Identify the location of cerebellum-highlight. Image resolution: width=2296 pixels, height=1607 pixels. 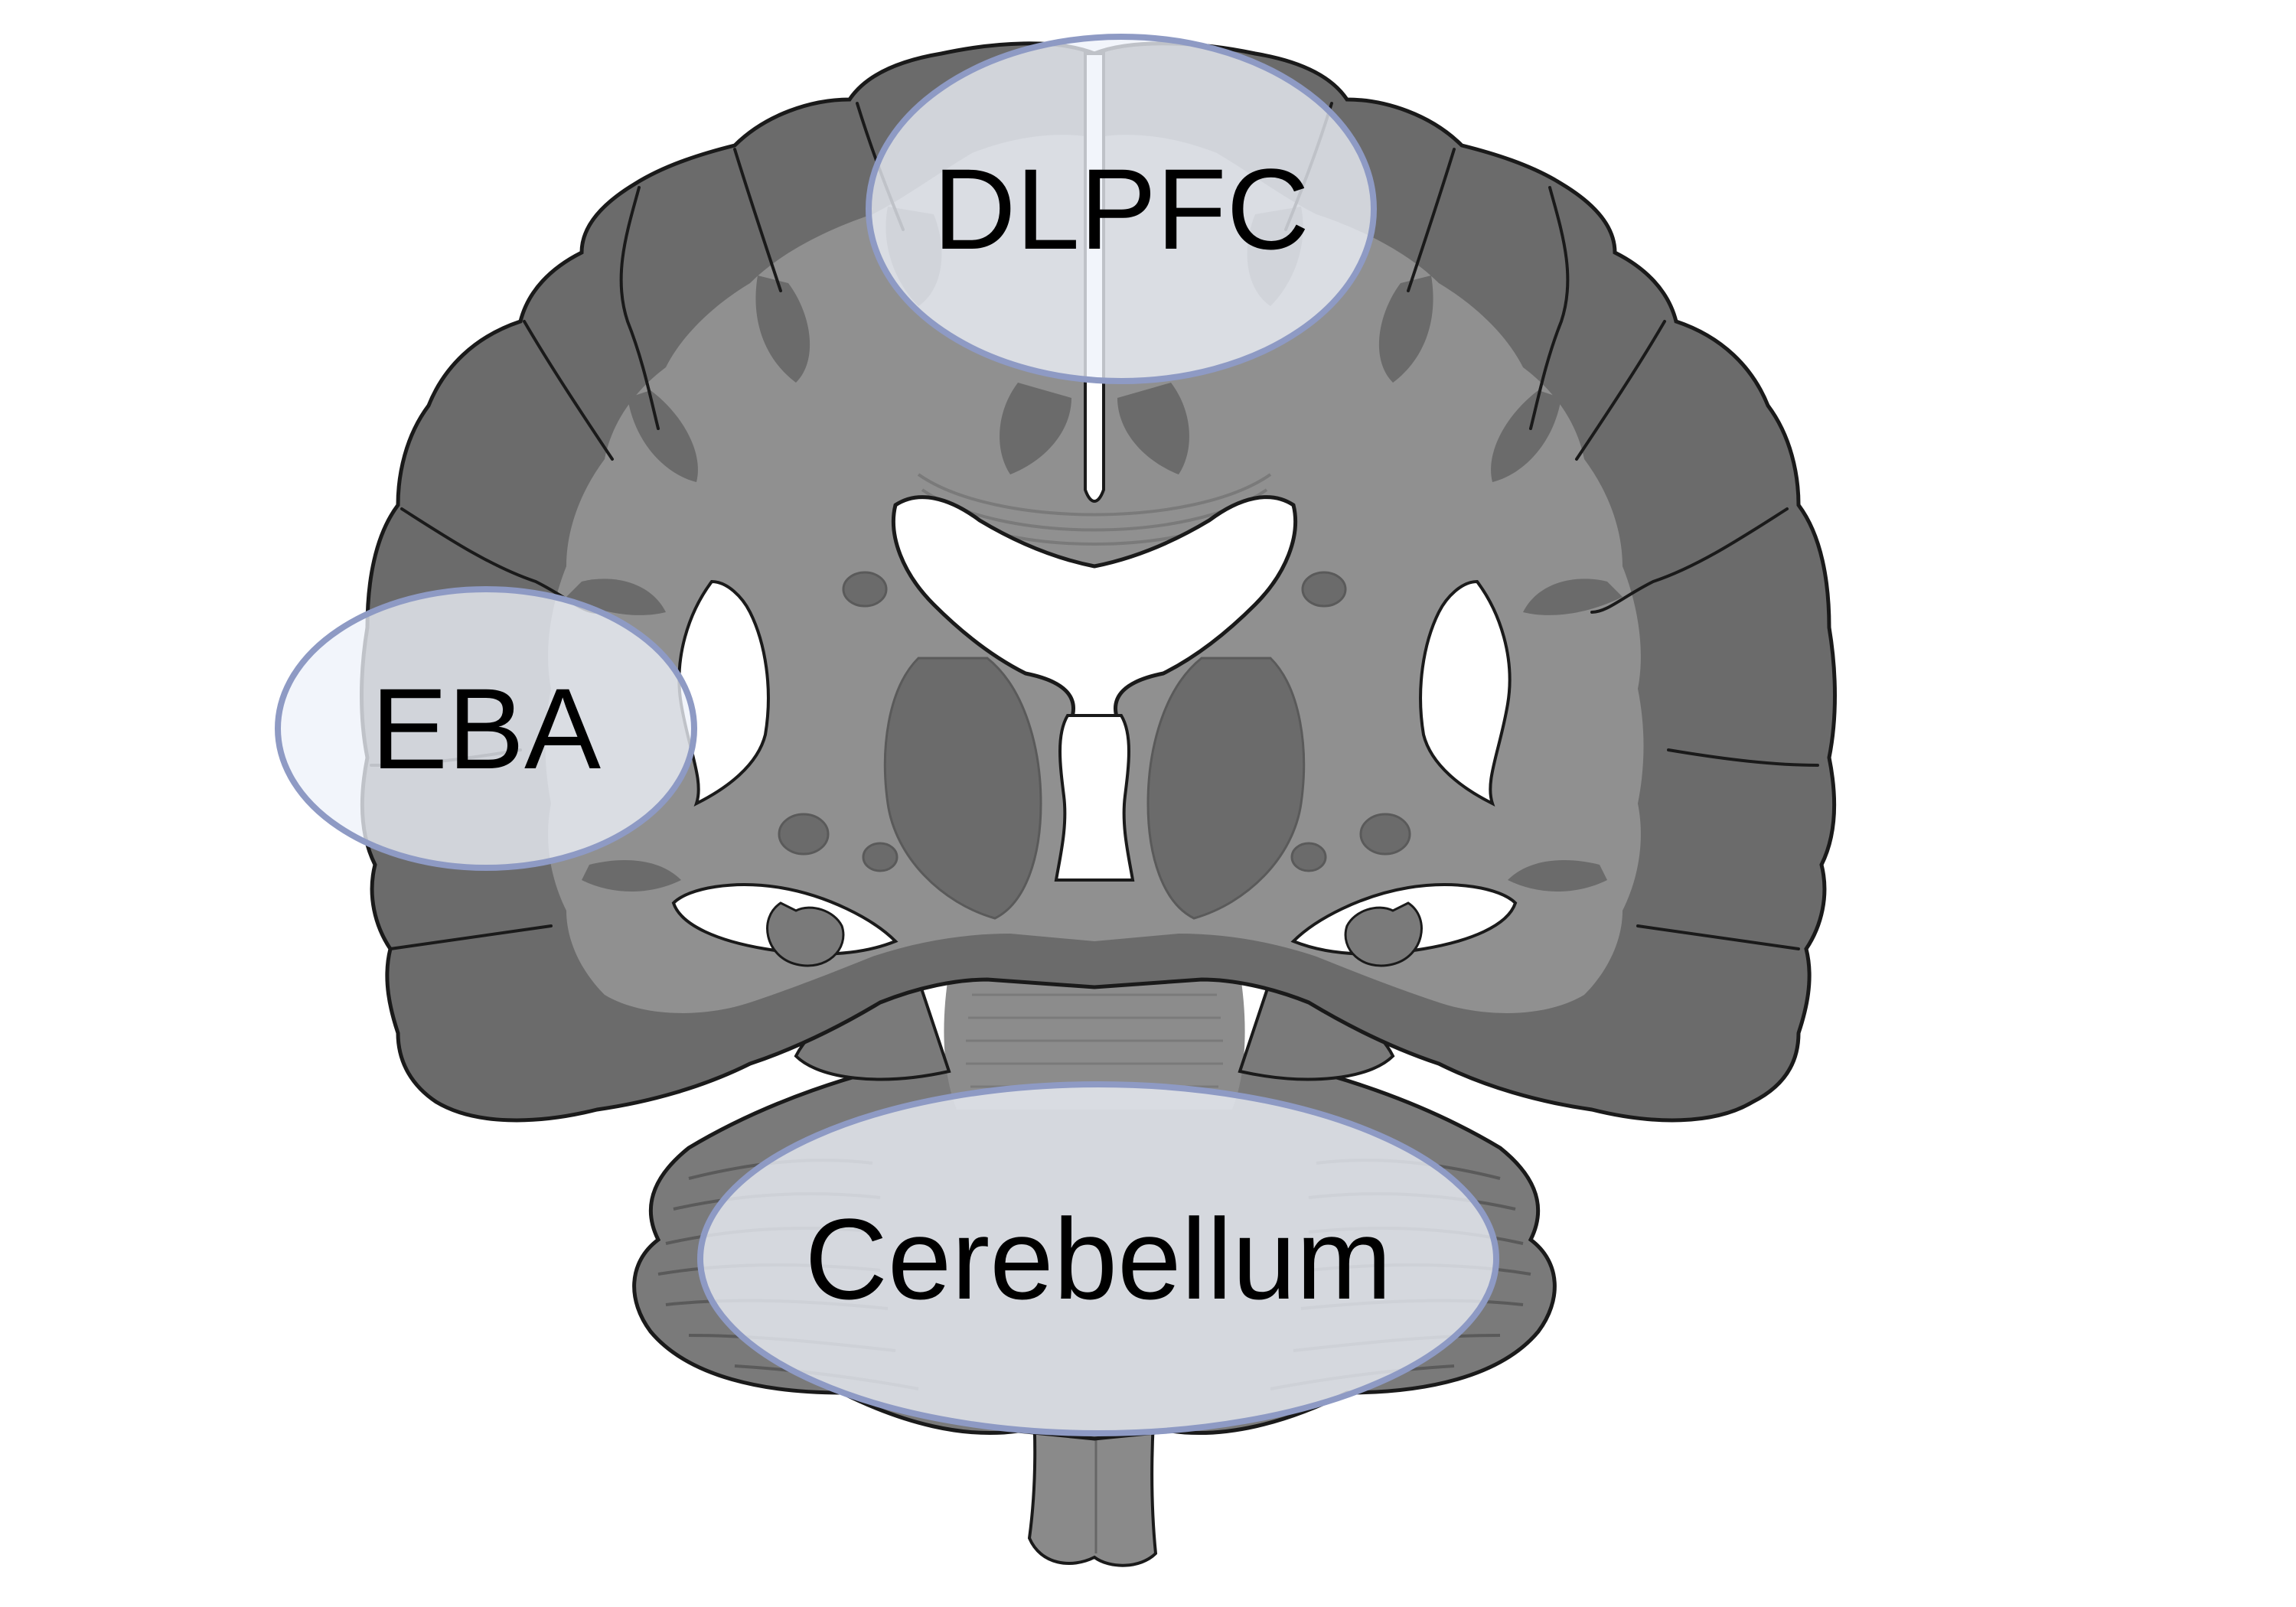
(1098, 1258).